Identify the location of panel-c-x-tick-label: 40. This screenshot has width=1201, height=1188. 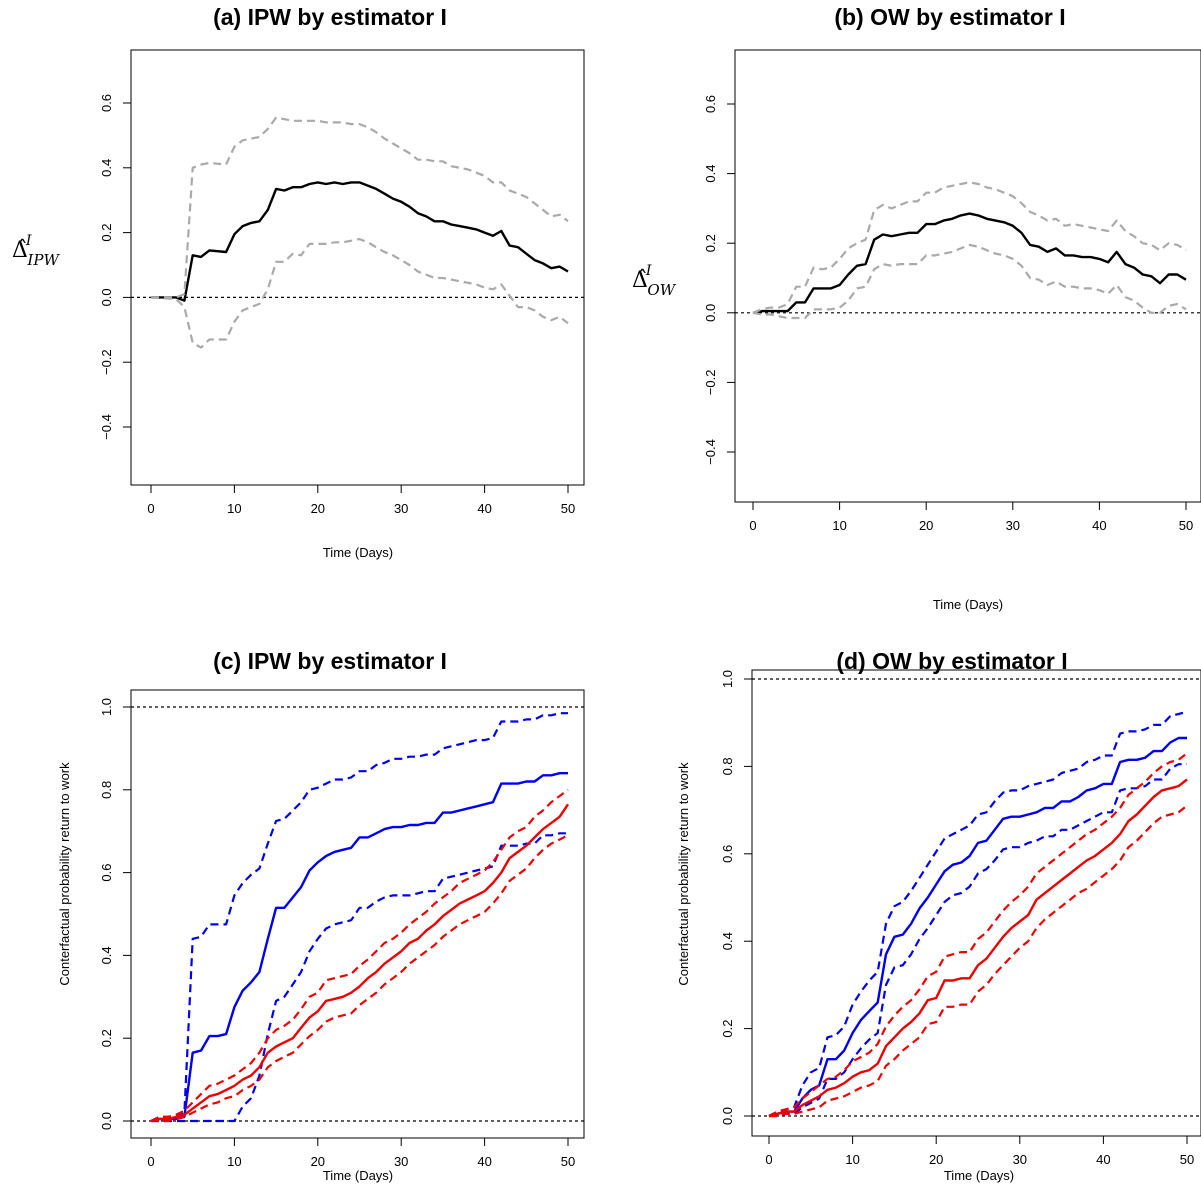
(484, 1161).